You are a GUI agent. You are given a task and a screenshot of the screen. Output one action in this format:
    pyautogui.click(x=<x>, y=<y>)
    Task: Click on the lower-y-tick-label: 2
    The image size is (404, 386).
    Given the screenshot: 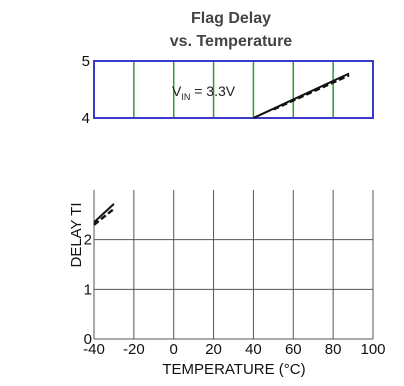 What is the action you would take?
    pyautogui.click(x=88, y=240)
    